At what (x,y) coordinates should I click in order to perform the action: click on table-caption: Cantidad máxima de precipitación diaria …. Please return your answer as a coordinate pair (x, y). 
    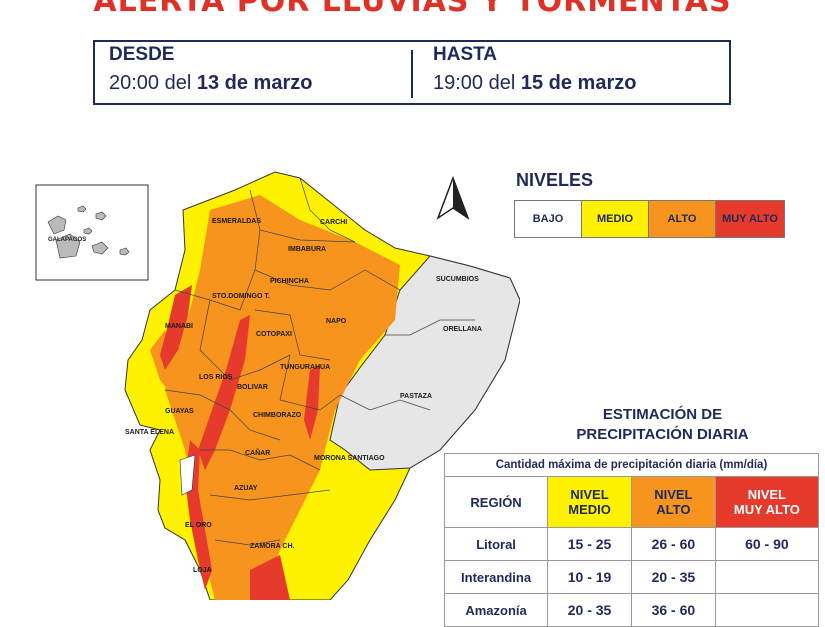
    Looking at the image, I should click on (631, 465).